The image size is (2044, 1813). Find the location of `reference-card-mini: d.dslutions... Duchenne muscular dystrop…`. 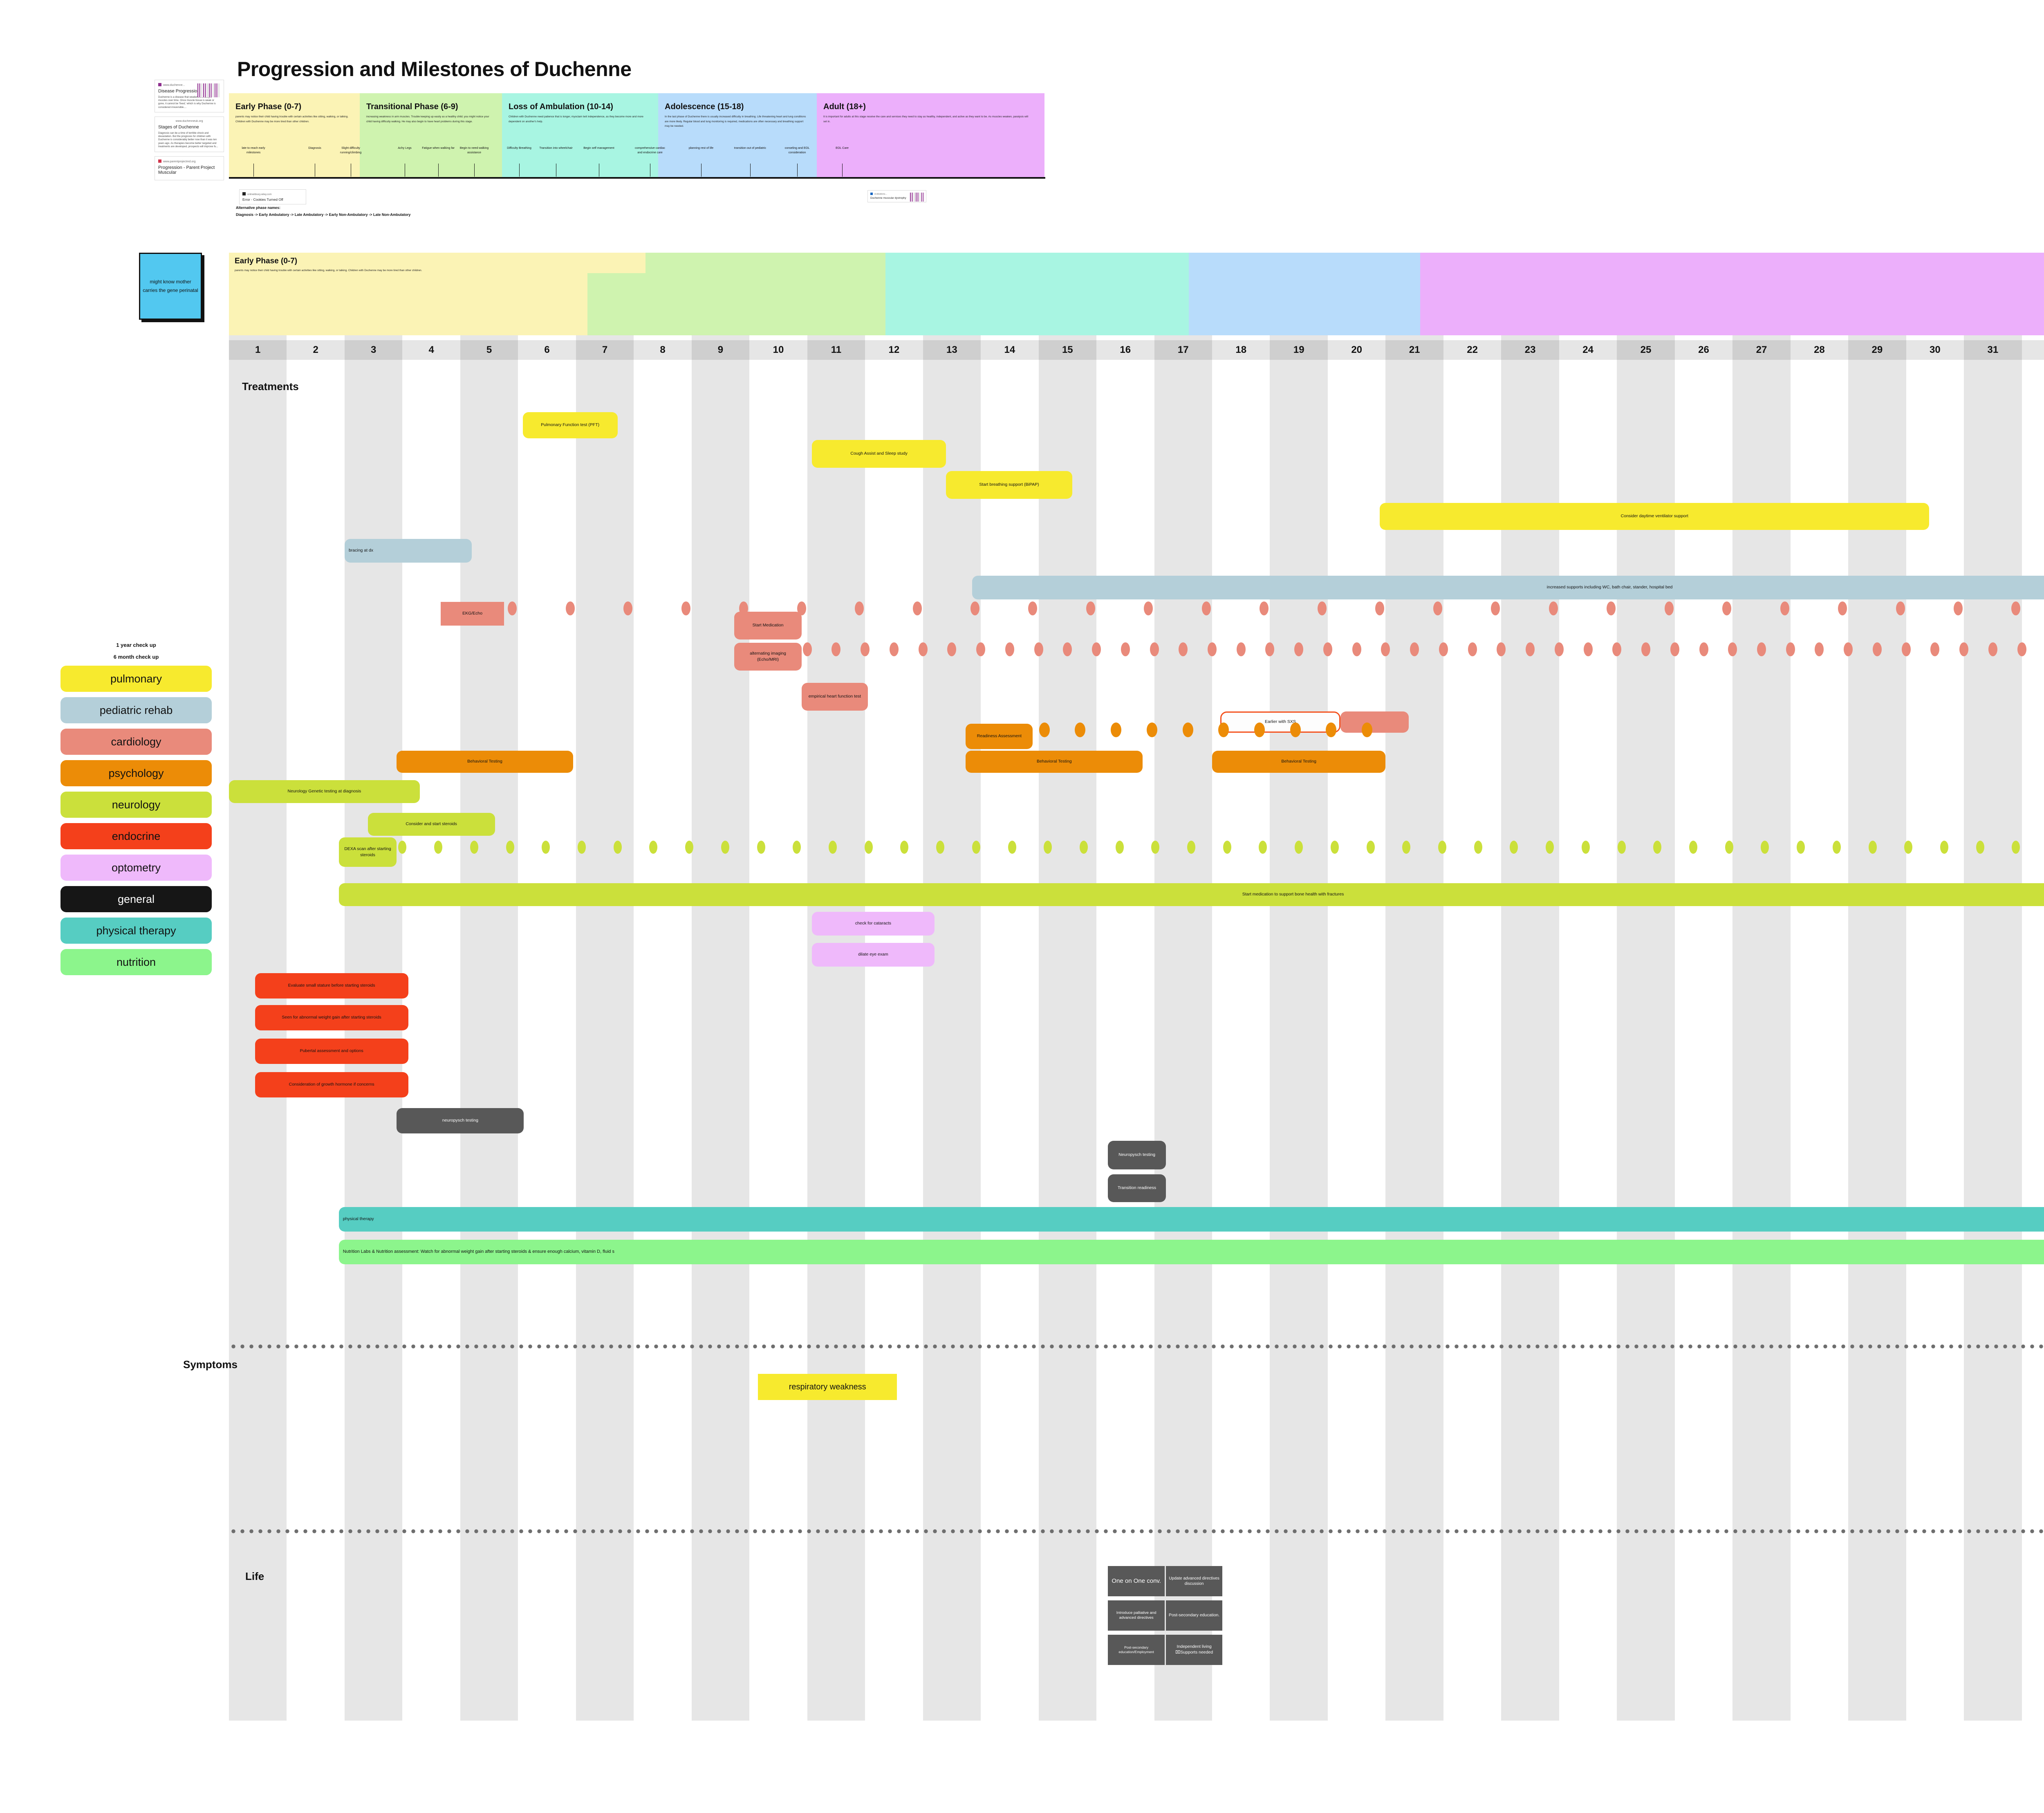

reference-card-mini: d.dslutions... Duchenne muscular dystrop… is located at coordinates (897, 196).